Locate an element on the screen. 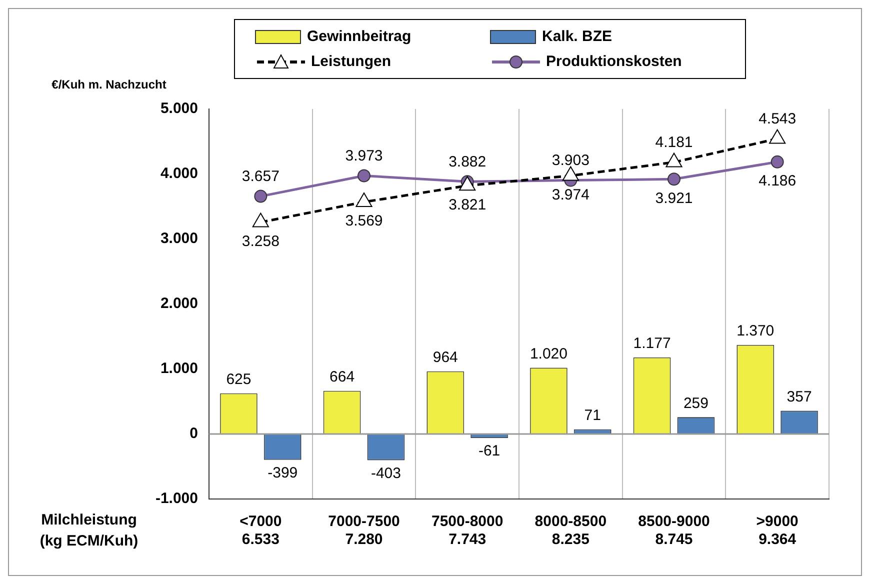 The image size is (870, 584). data-label: 1.177 is located at coordinates (652, 343).